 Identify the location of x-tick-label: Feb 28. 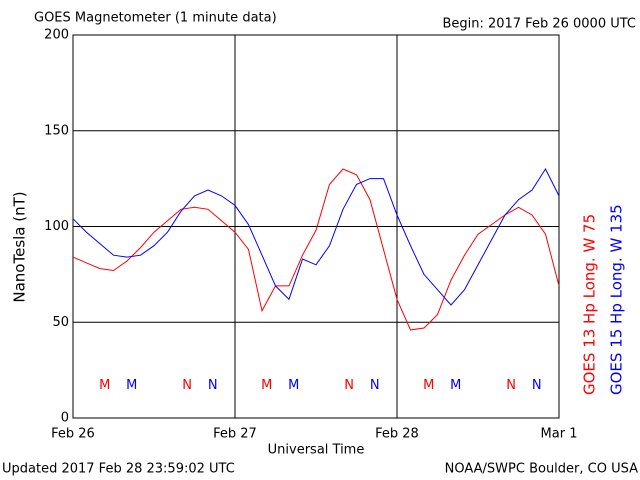
(397, 434).